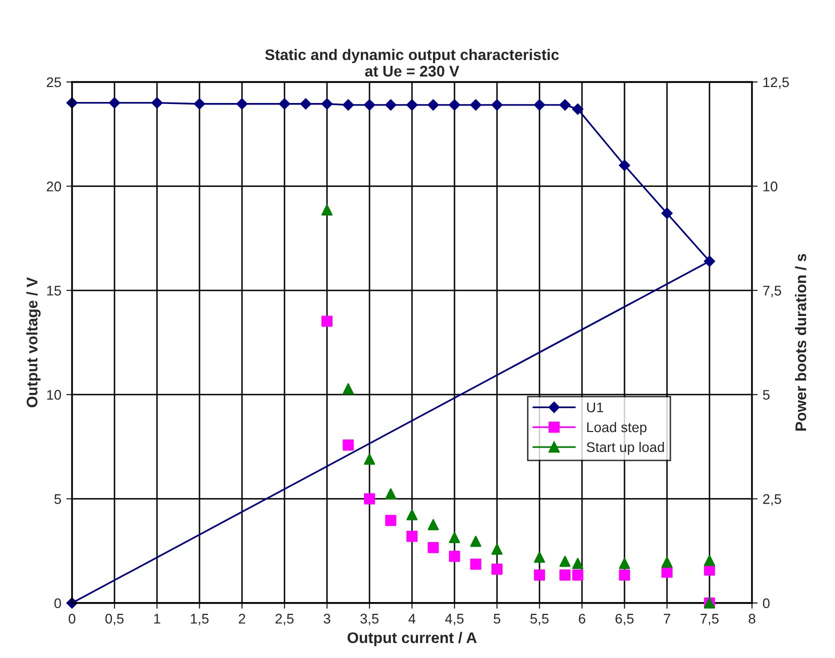 The width and height of the screenshot is (835, 658). Describe the element at coordinates (667, 619) in the screenshot. I see `x-tick-label: 7` at that location.